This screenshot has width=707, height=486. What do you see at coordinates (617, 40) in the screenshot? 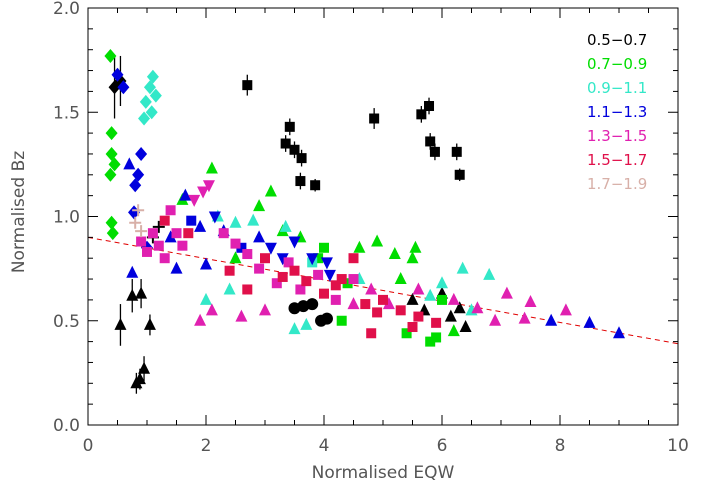
I see `legend-entry: 0.5−0.7` at bounding box center [617, 40].